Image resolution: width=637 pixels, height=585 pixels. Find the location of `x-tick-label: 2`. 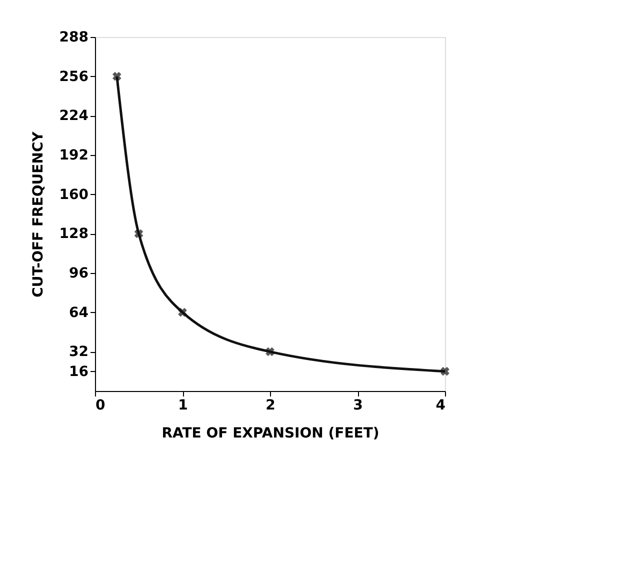

x-tick-label: 2 is located at coordinates (271, 406).